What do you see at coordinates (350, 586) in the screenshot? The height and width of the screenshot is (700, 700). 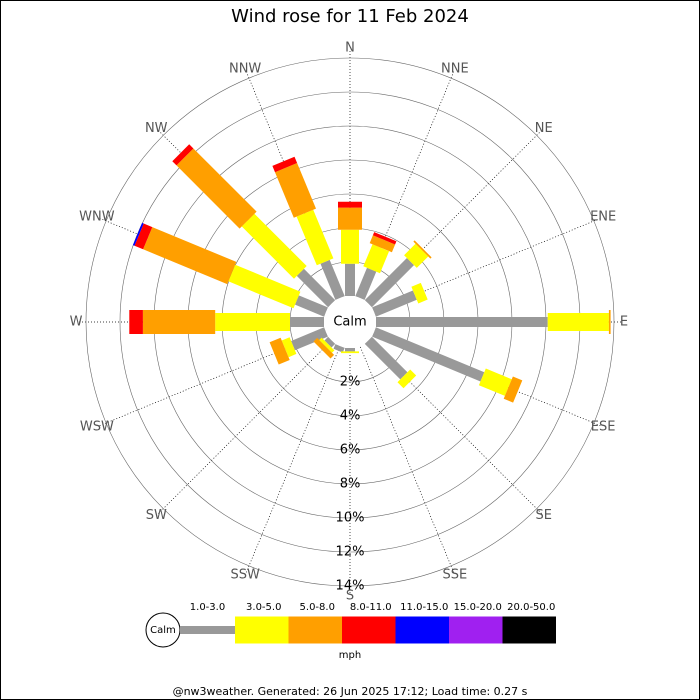 I see `ring-label: 14%` at bounding box center [350, 586].